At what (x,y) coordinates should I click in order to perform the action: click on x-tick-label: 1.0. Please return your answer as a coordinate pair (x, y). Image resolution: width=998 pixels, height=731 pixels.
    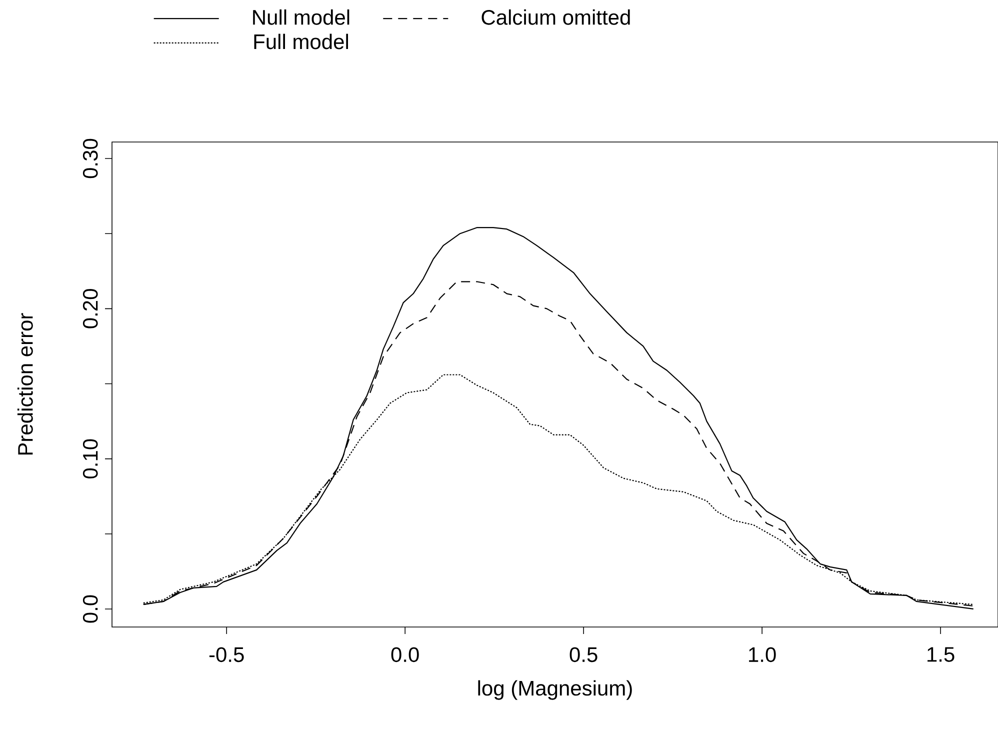
    Looking at the image, I should click on (762, 654).